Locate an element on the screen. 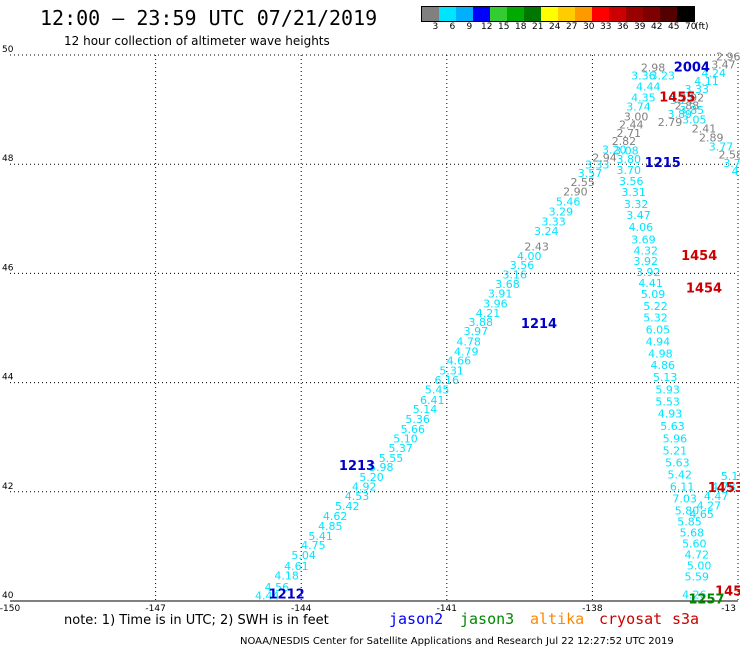  wave-height-value: 3.36 is located at coordinates (643, 76).